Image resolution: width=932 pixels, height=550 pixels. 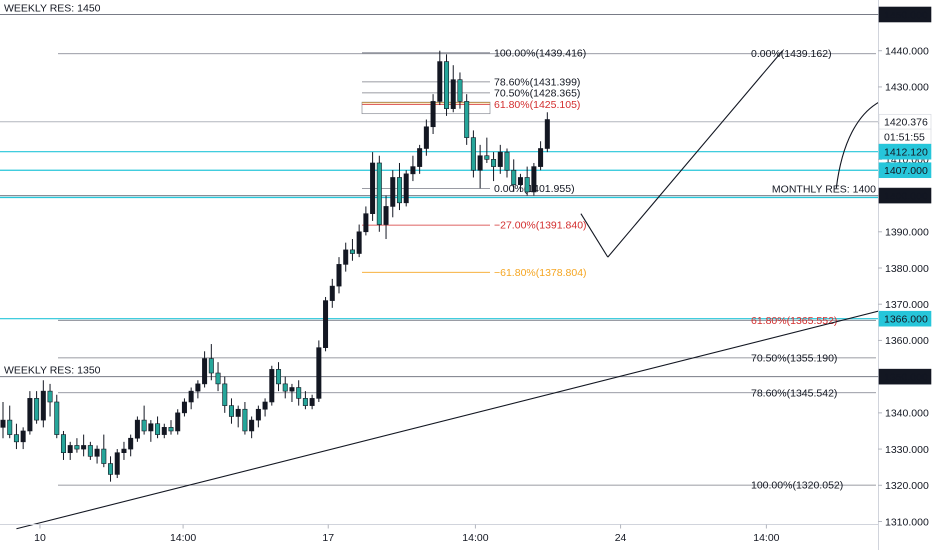 I want to click on fib-label: 70.50%(1428.365), so click(x=537, y=93).